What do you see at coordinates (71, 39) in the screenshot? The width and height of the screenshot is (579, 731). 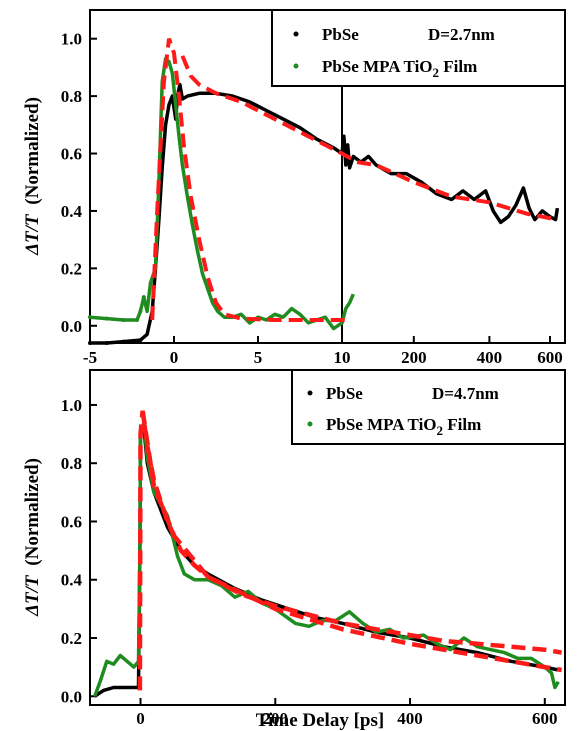 I see `top-y-tick-label: 1.0` at bounding box center [71, 39].